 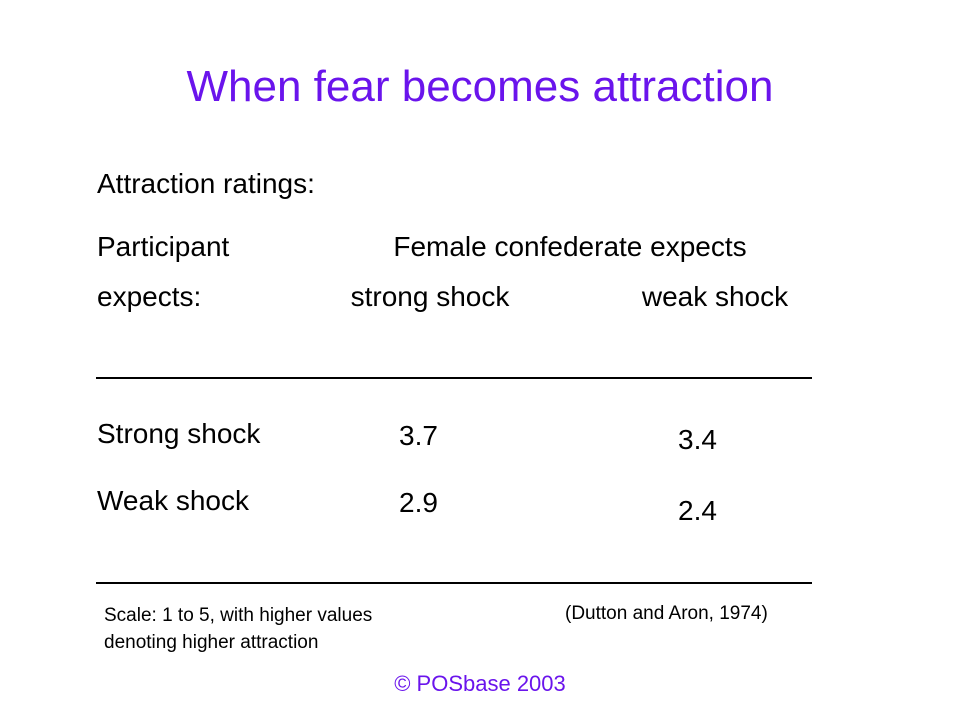 I want to click on column-header-strong: strong shock, so click(x=430, y=296).